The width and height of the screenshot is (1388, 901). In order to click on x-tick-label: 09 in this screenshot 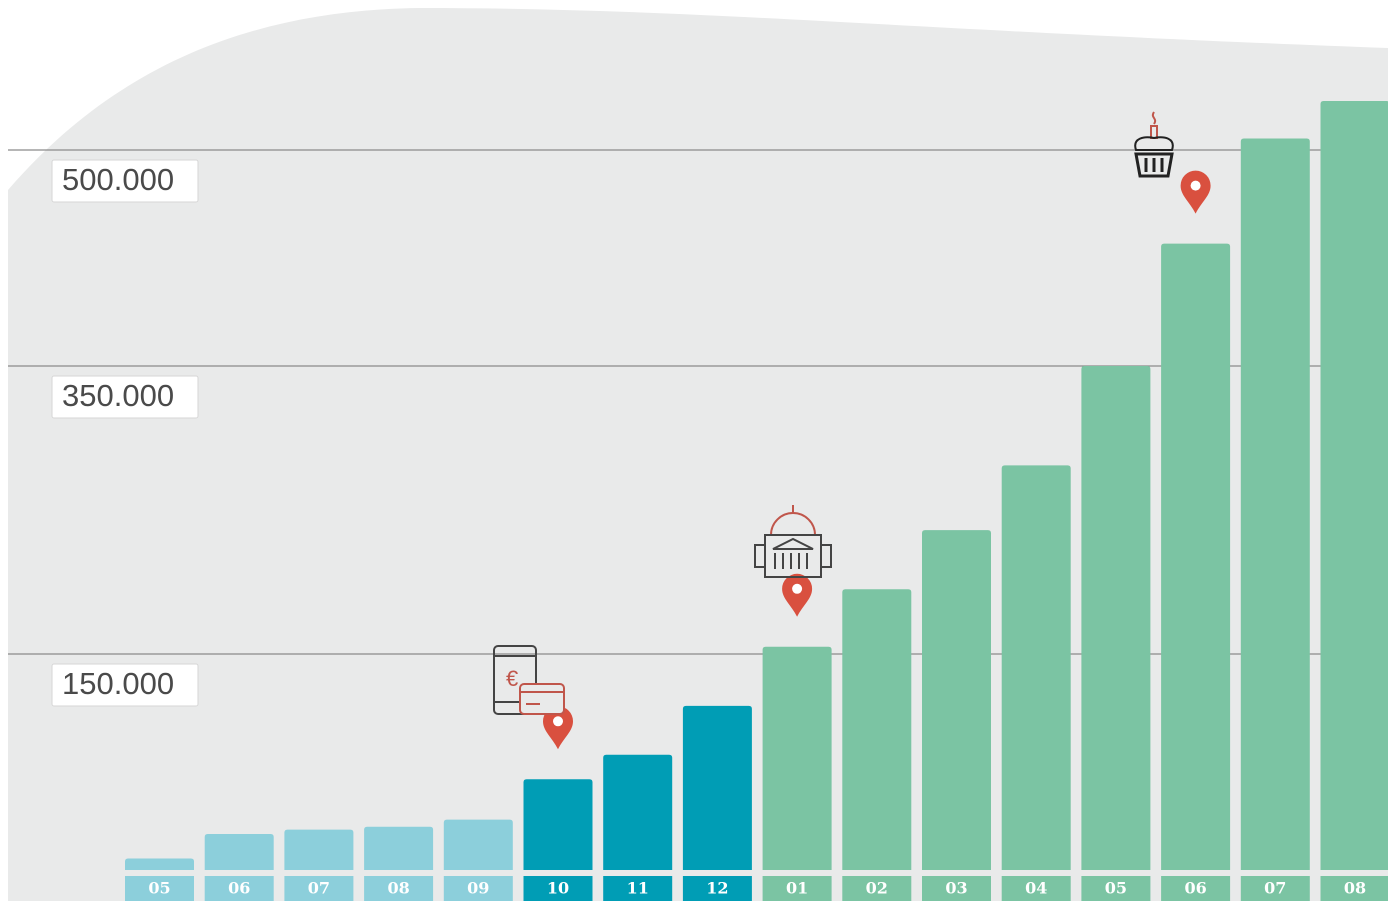, I will do `click(478, 888)`.